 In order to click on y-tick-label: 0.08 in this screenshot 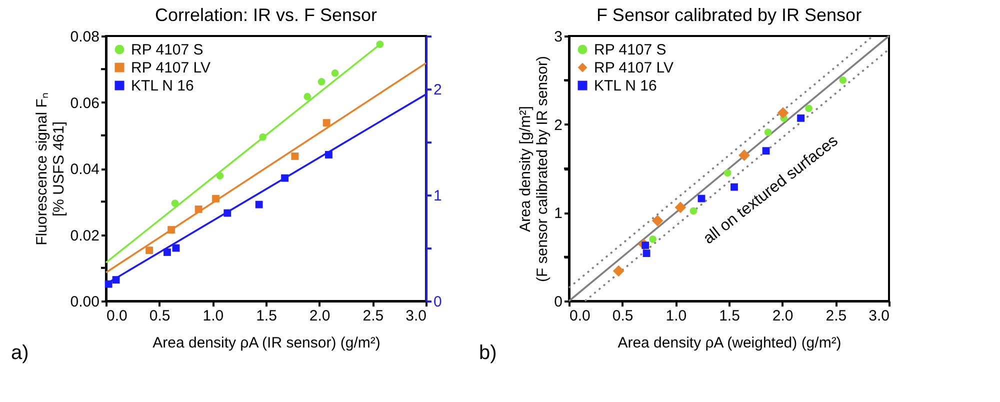, I will do `click(85, 37)`.